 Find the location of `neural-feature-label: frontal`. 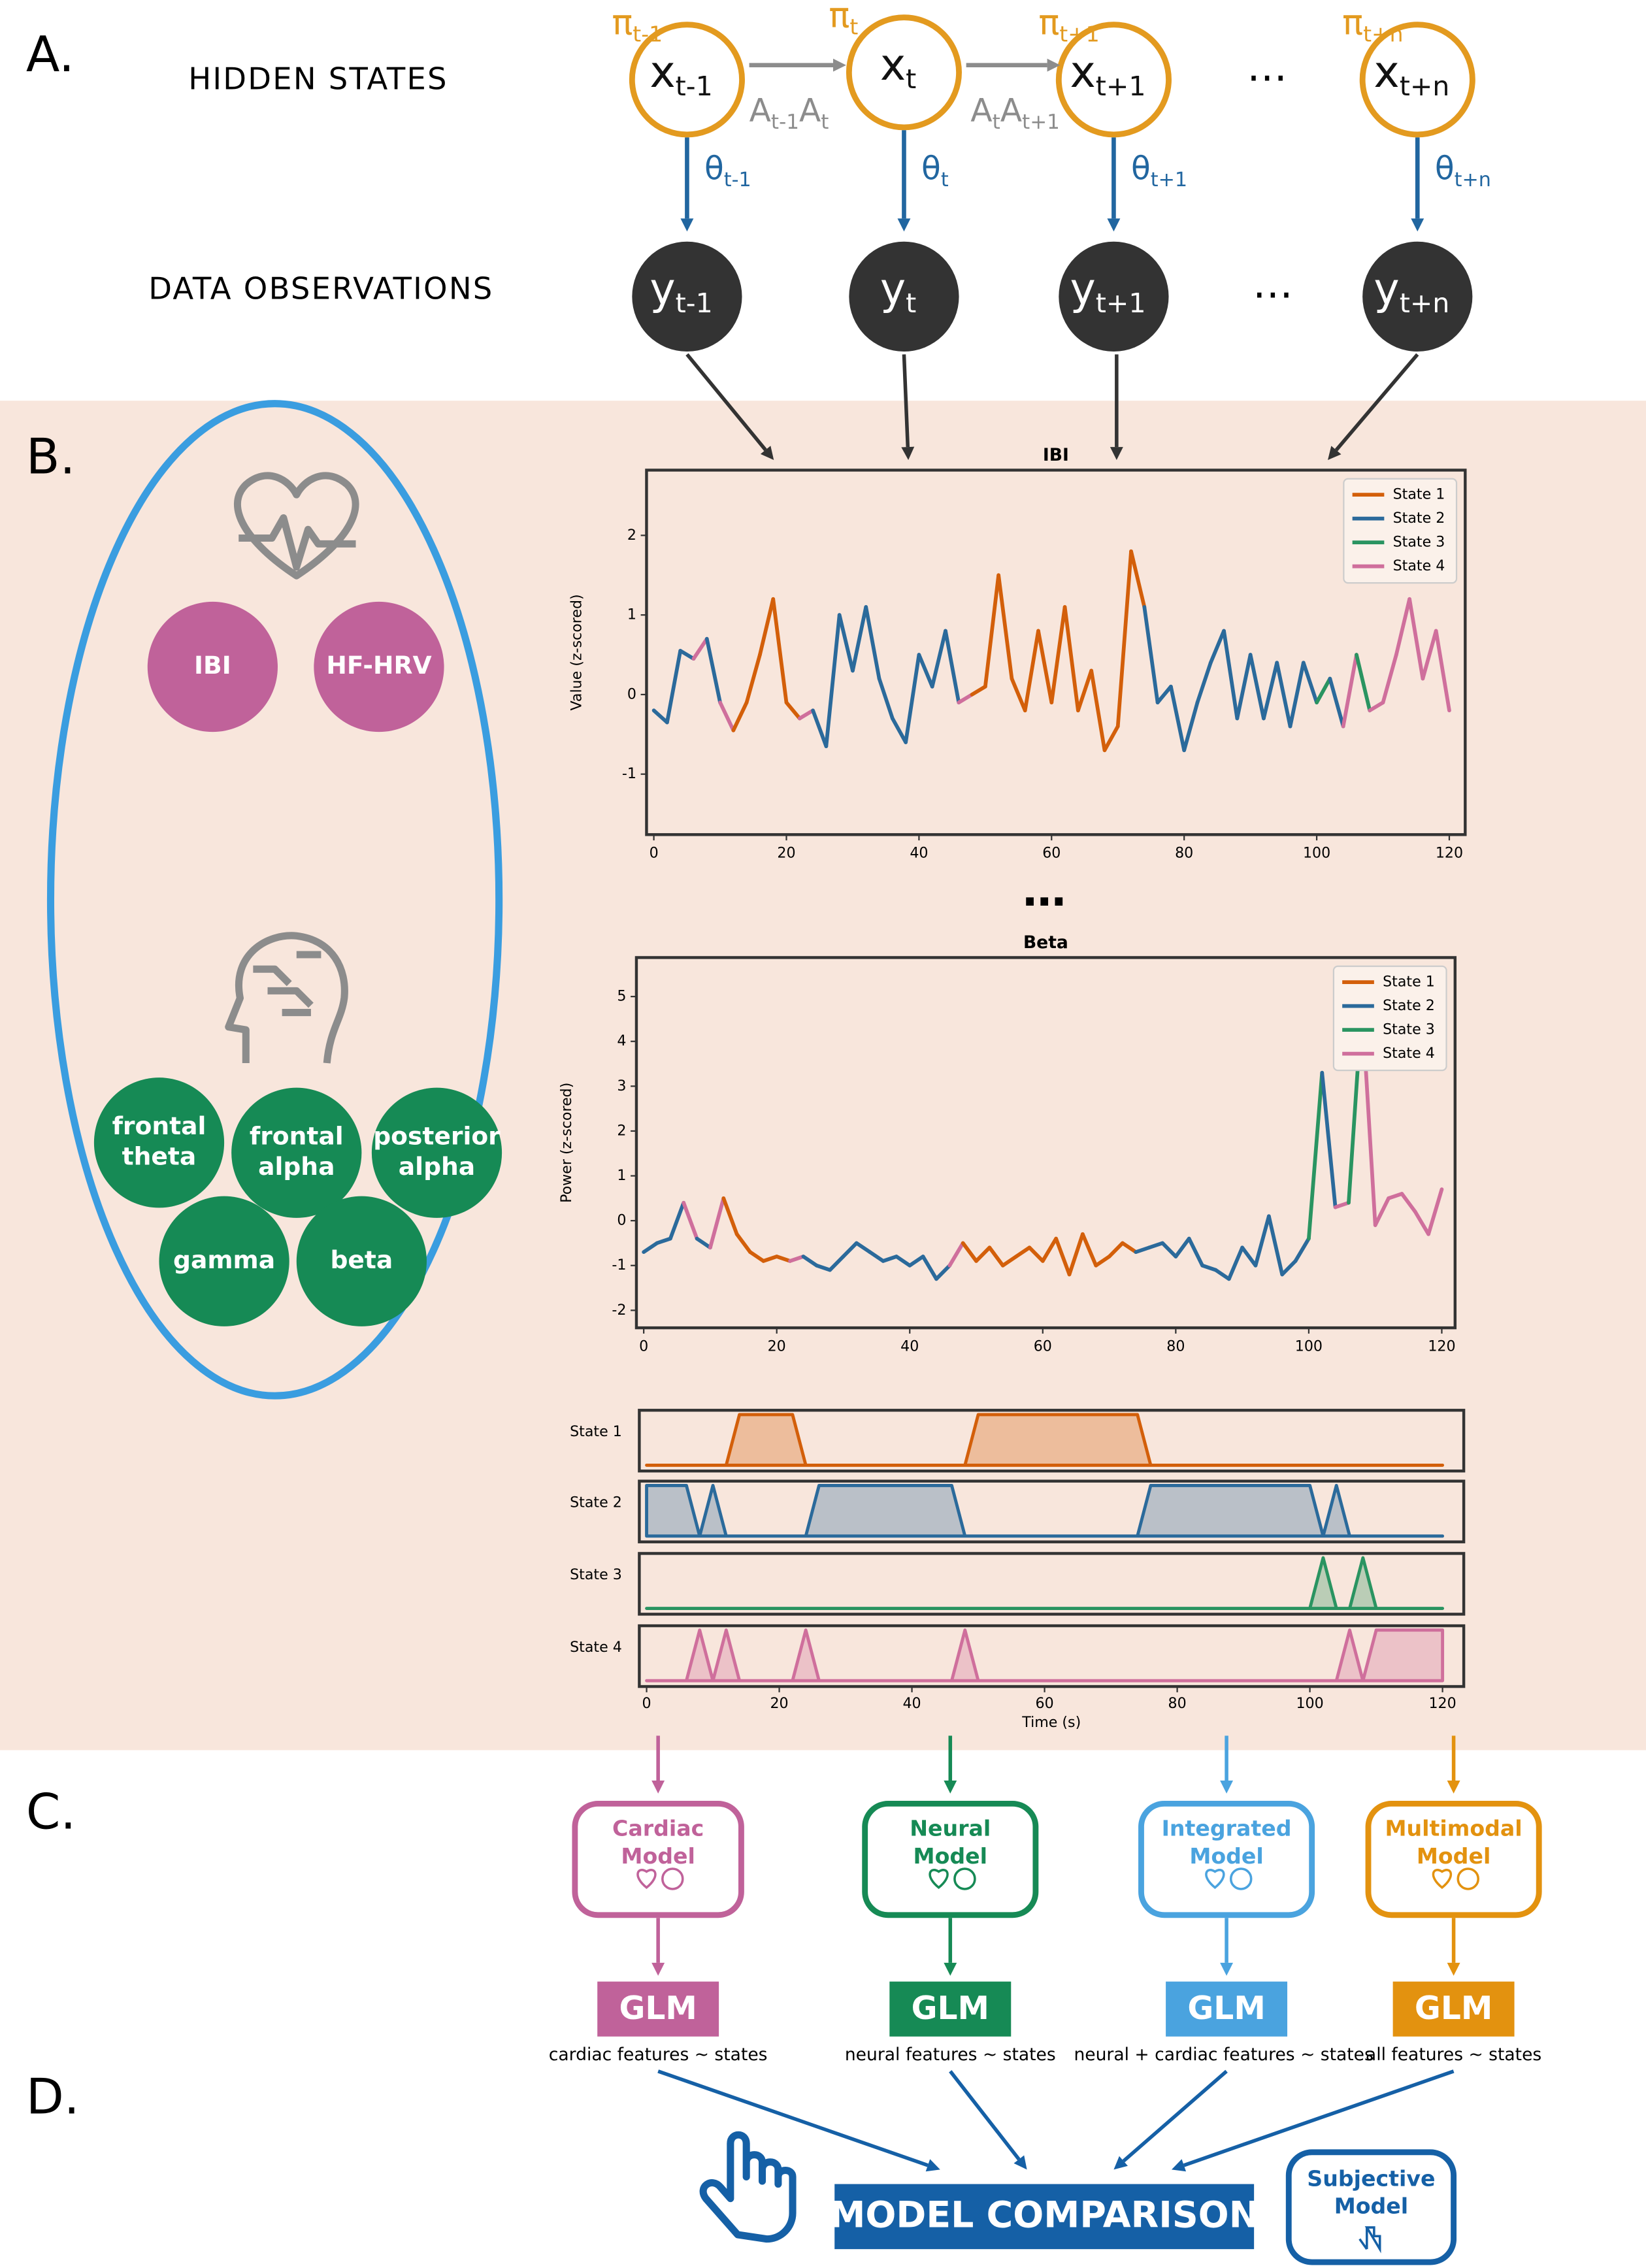

neural-feature-label: frontal is located at coordinates (297, 1136).